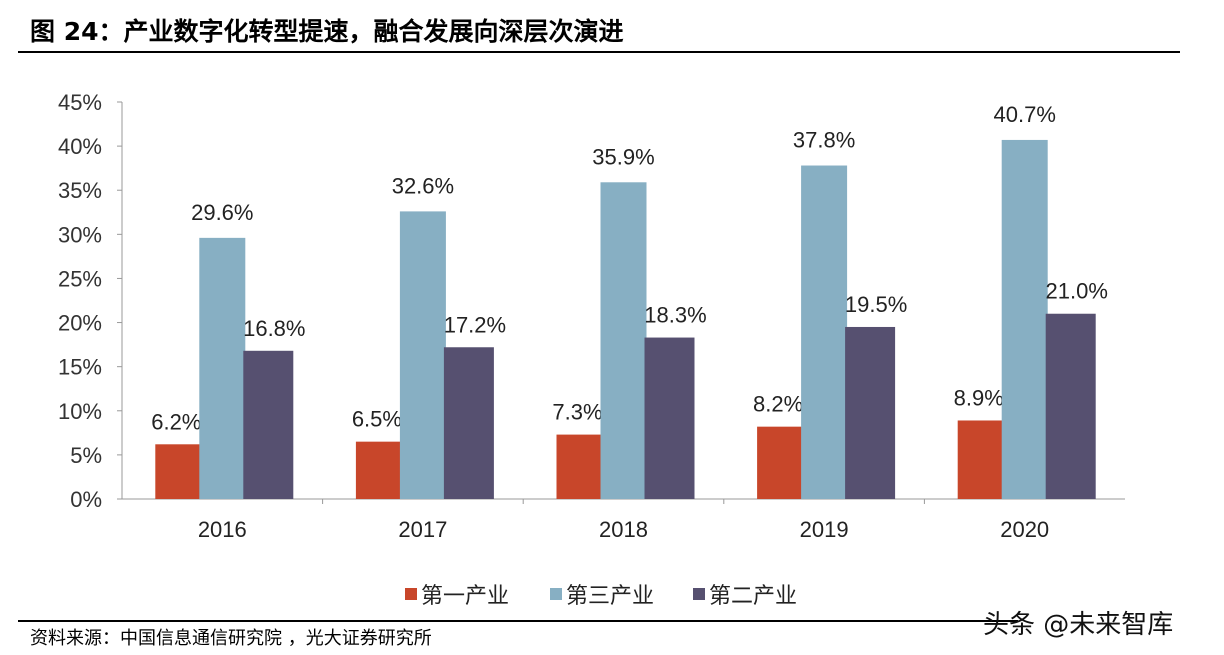  What do you see at coordinates (80, 190) in the screenshot?
I see `y-tick-label: 35%` at bounding box center [80, 190].